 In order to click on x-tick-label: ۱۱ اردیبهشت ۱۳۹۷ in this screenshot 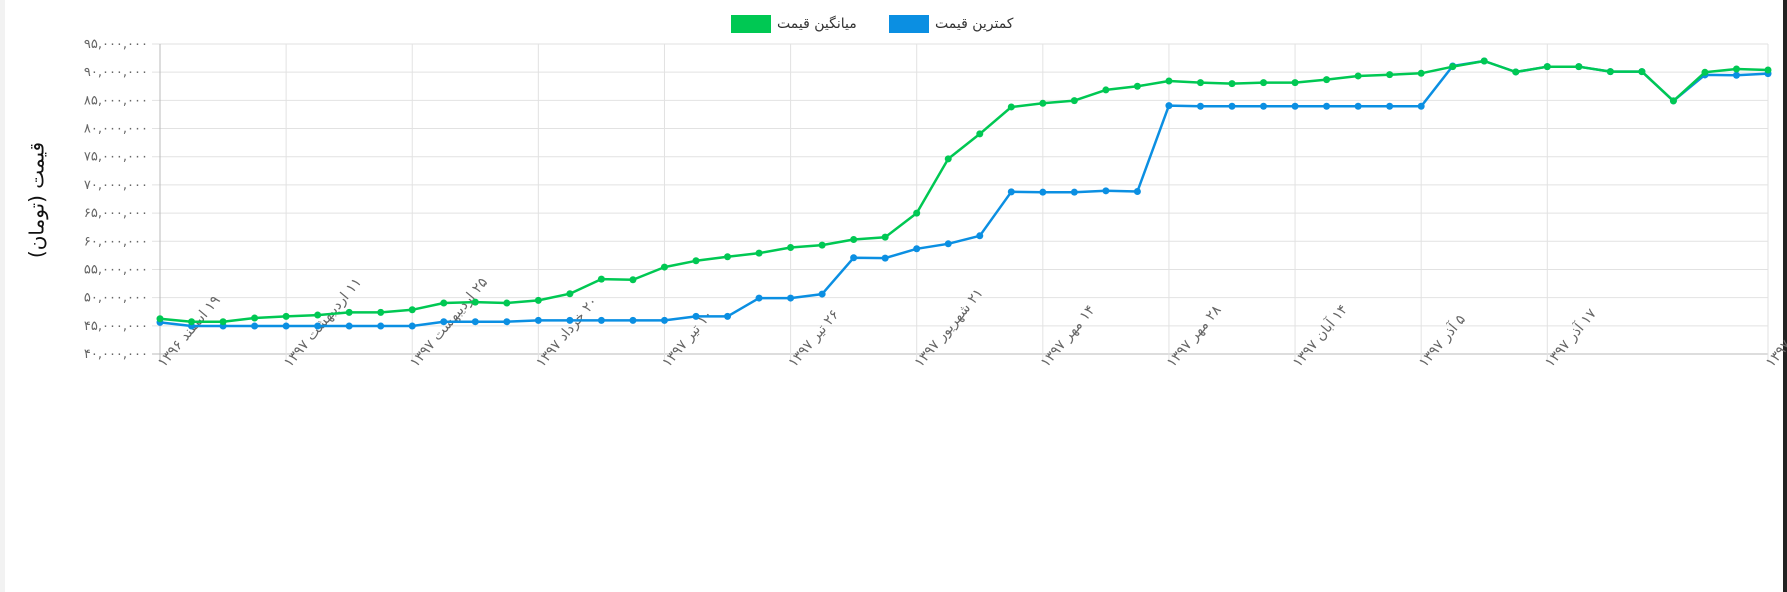, I will do `click(323, 323)`.